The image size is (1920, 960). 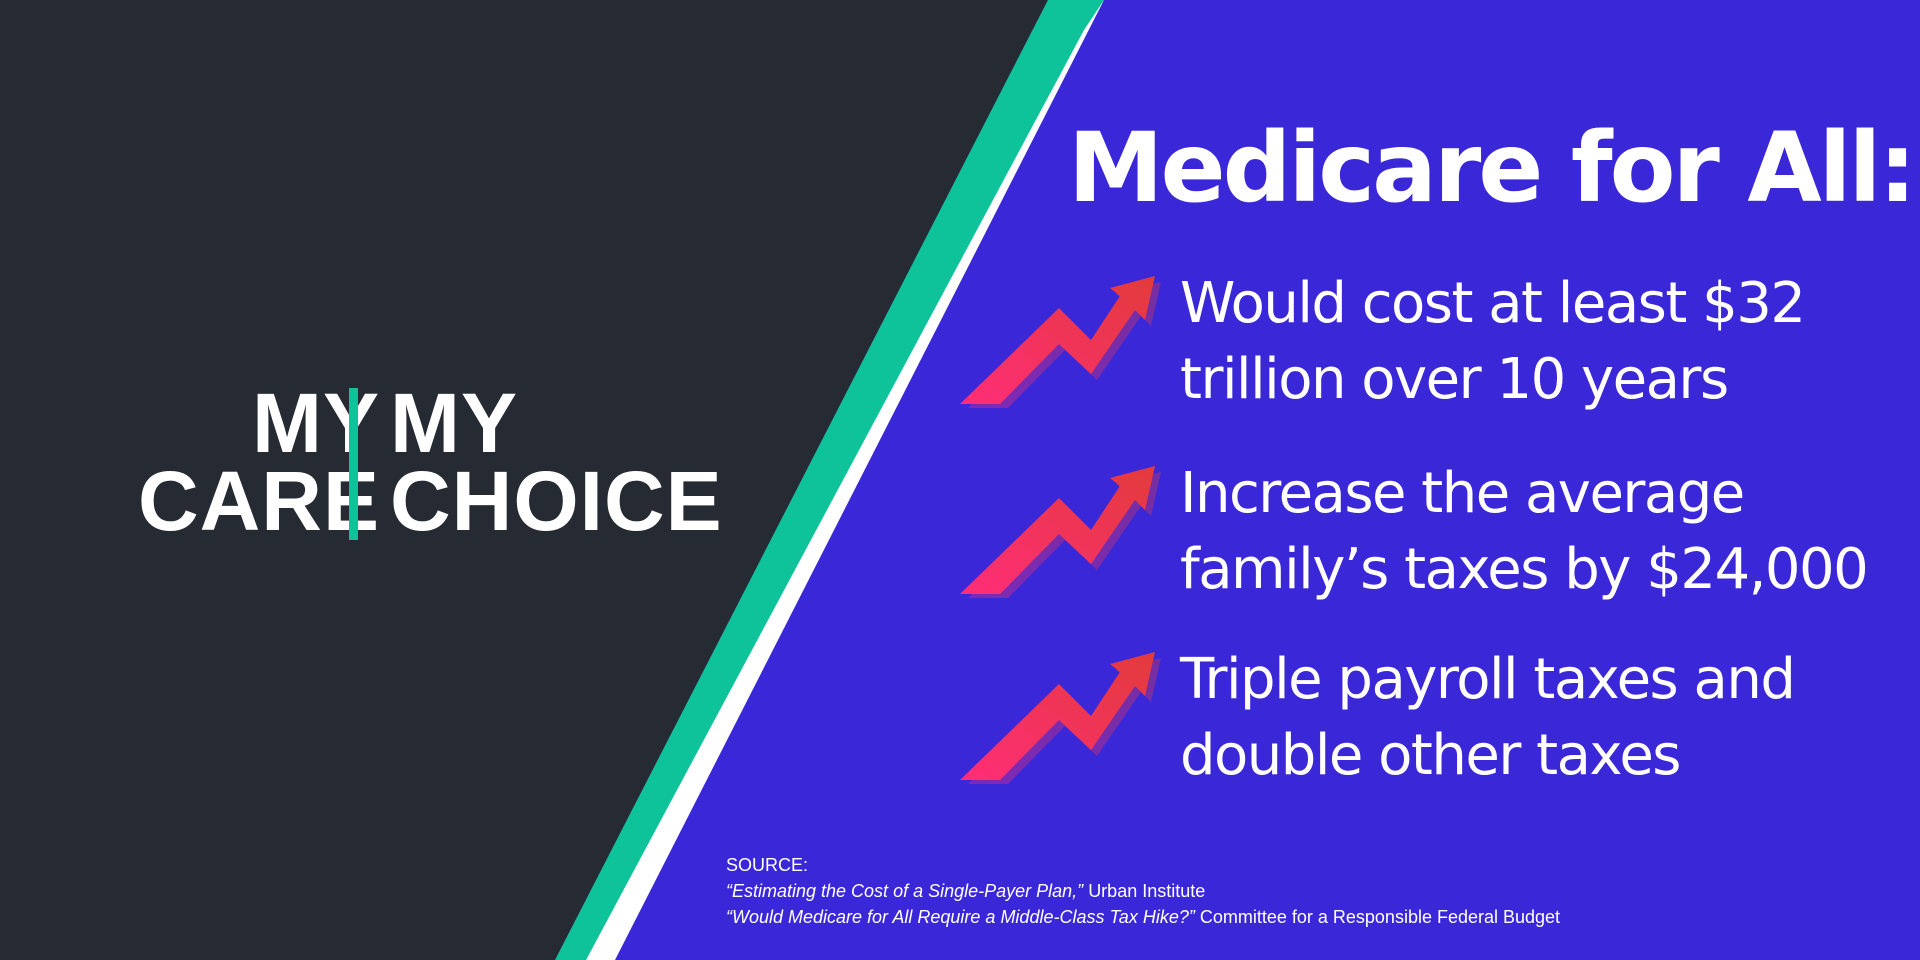 What do you see at coordinates (1430, 755) in the screenshot?
I see `bullet-line: double other taxes` at bounding box center [1430, 755].